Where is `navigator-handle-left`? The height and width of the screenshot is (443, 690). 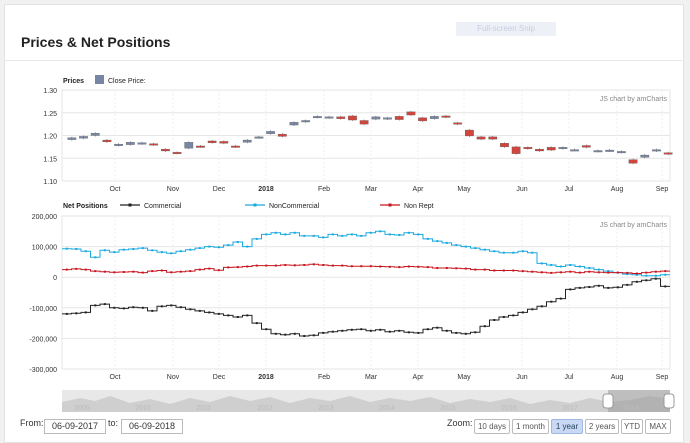
navigator-handle-left is located at coordinates (608, 401).